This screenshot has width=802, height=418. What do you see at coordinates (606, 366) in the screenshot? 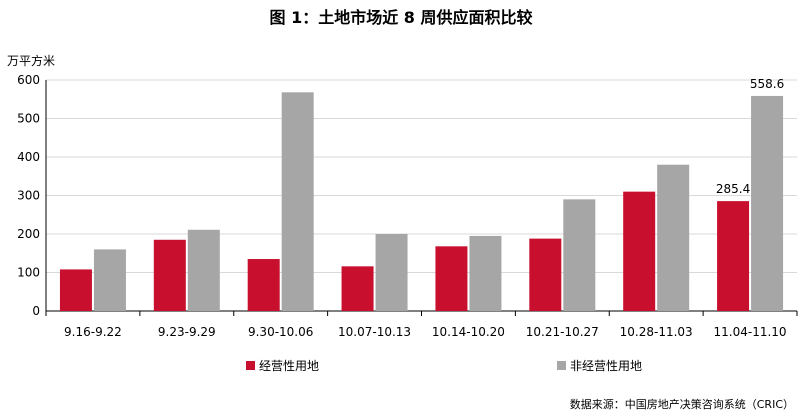
I see `legend-label-non-business-land: 非经营性用地` at bounding box center [606, 366].